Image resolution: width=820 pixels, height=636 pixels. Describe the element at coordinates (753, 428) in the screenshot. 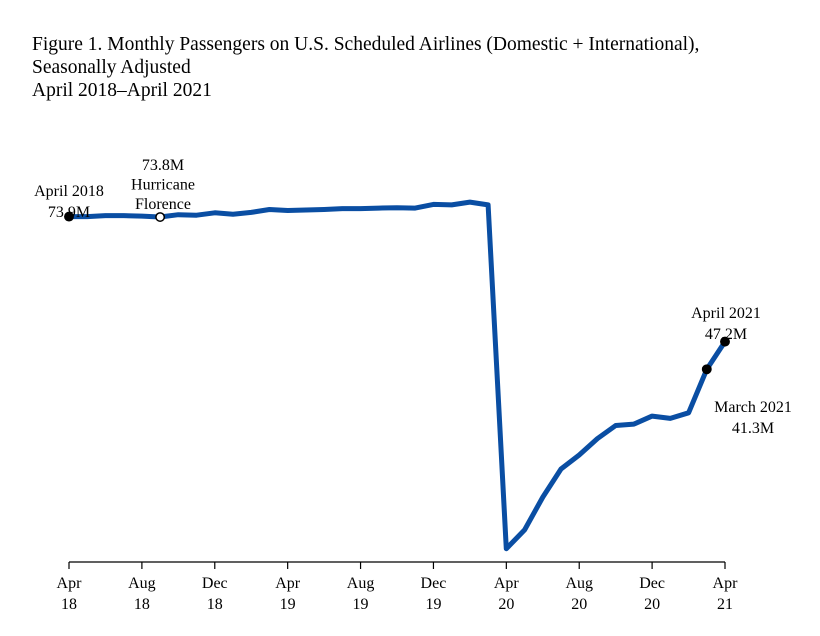

I see `annotation-line: 41.3M` at that location.